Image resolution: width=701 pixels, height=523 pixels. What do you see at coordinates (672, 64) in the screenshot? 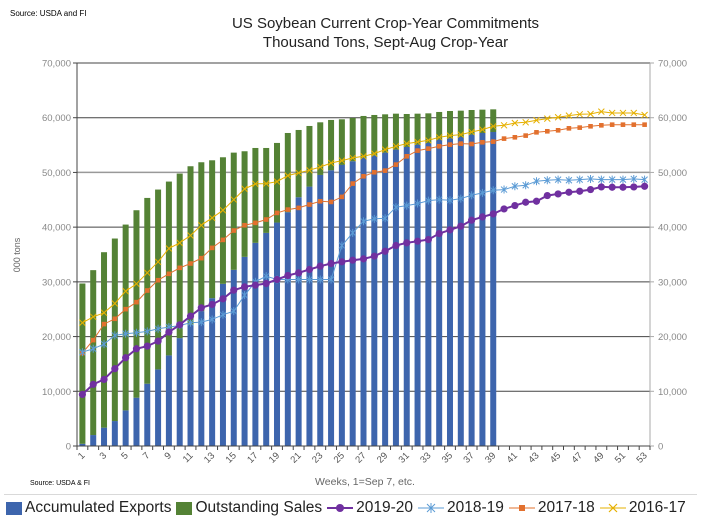
I see `y-tick-label-right: 70,000` at bounding box center [672, 64].